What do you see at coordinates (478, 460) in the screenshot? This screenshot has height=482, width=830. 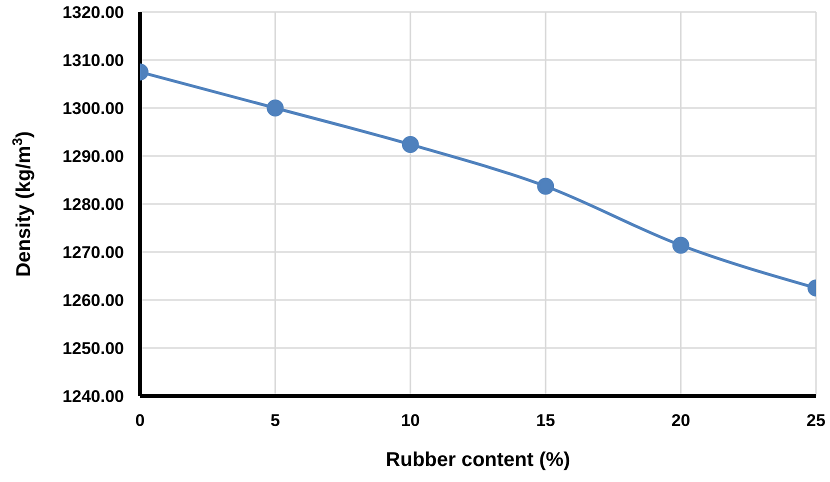 I see `x-axis-title: Rubber content (%)` at bounding box center [478, 460].